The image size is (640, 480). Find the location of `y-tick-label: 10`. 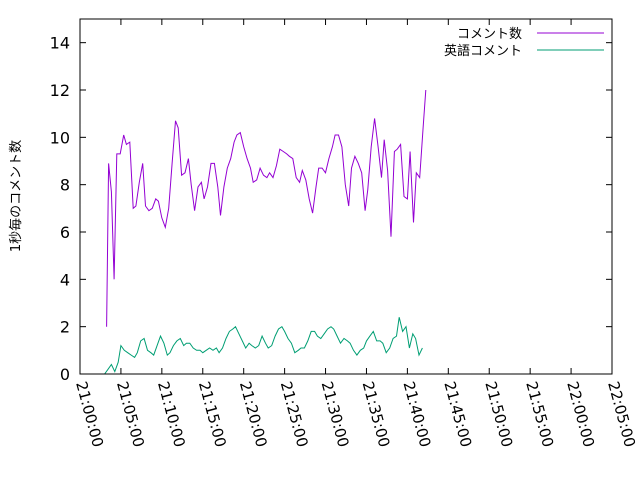

y-tick-label: 10 is located at coordinates (60, 137).